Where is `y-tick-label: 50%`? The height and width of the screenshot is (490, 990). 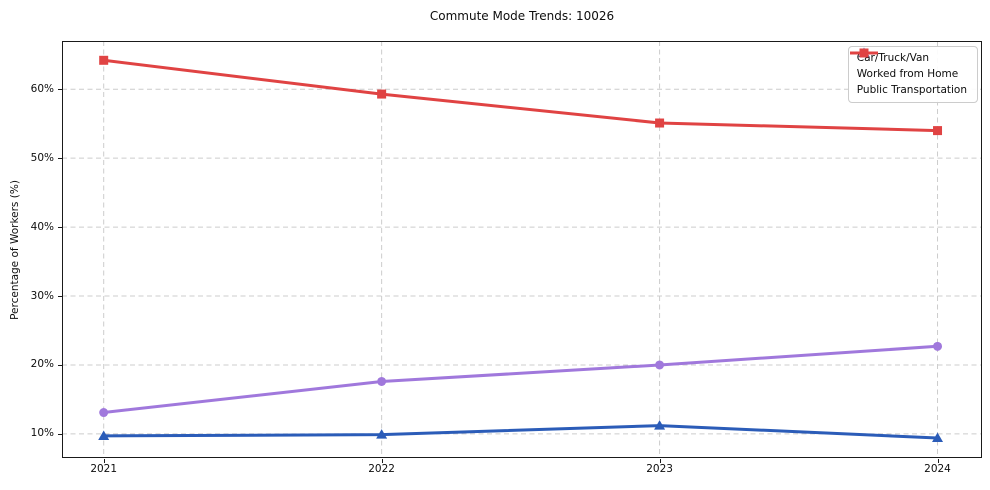
y-tick-label: 50% is located at coordinates (42, 157).